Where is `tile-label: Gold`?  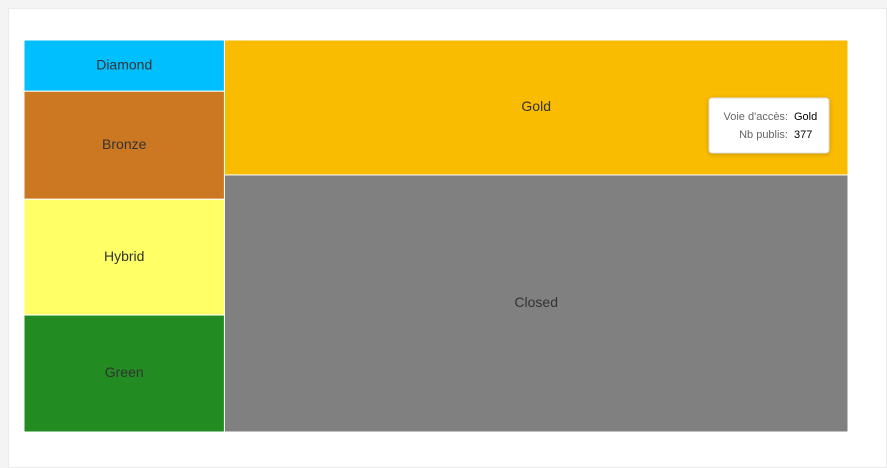 tile-label: Gold is located at coordinates (536, 106).